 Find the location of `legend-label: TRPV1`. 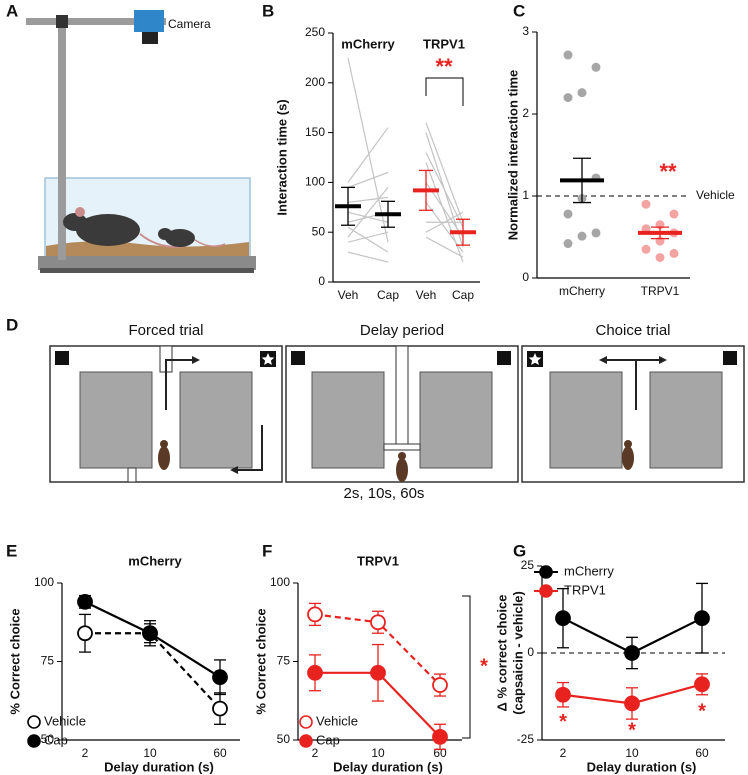

legend-label: TRPV1 is located at coordinates (585, 589).